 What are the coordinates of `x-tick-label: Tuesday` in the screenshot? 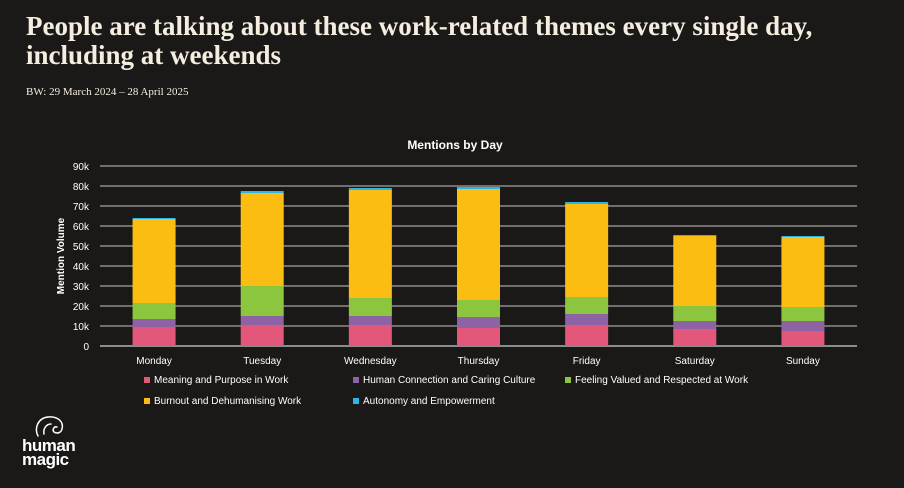 It's located at (262, 361).